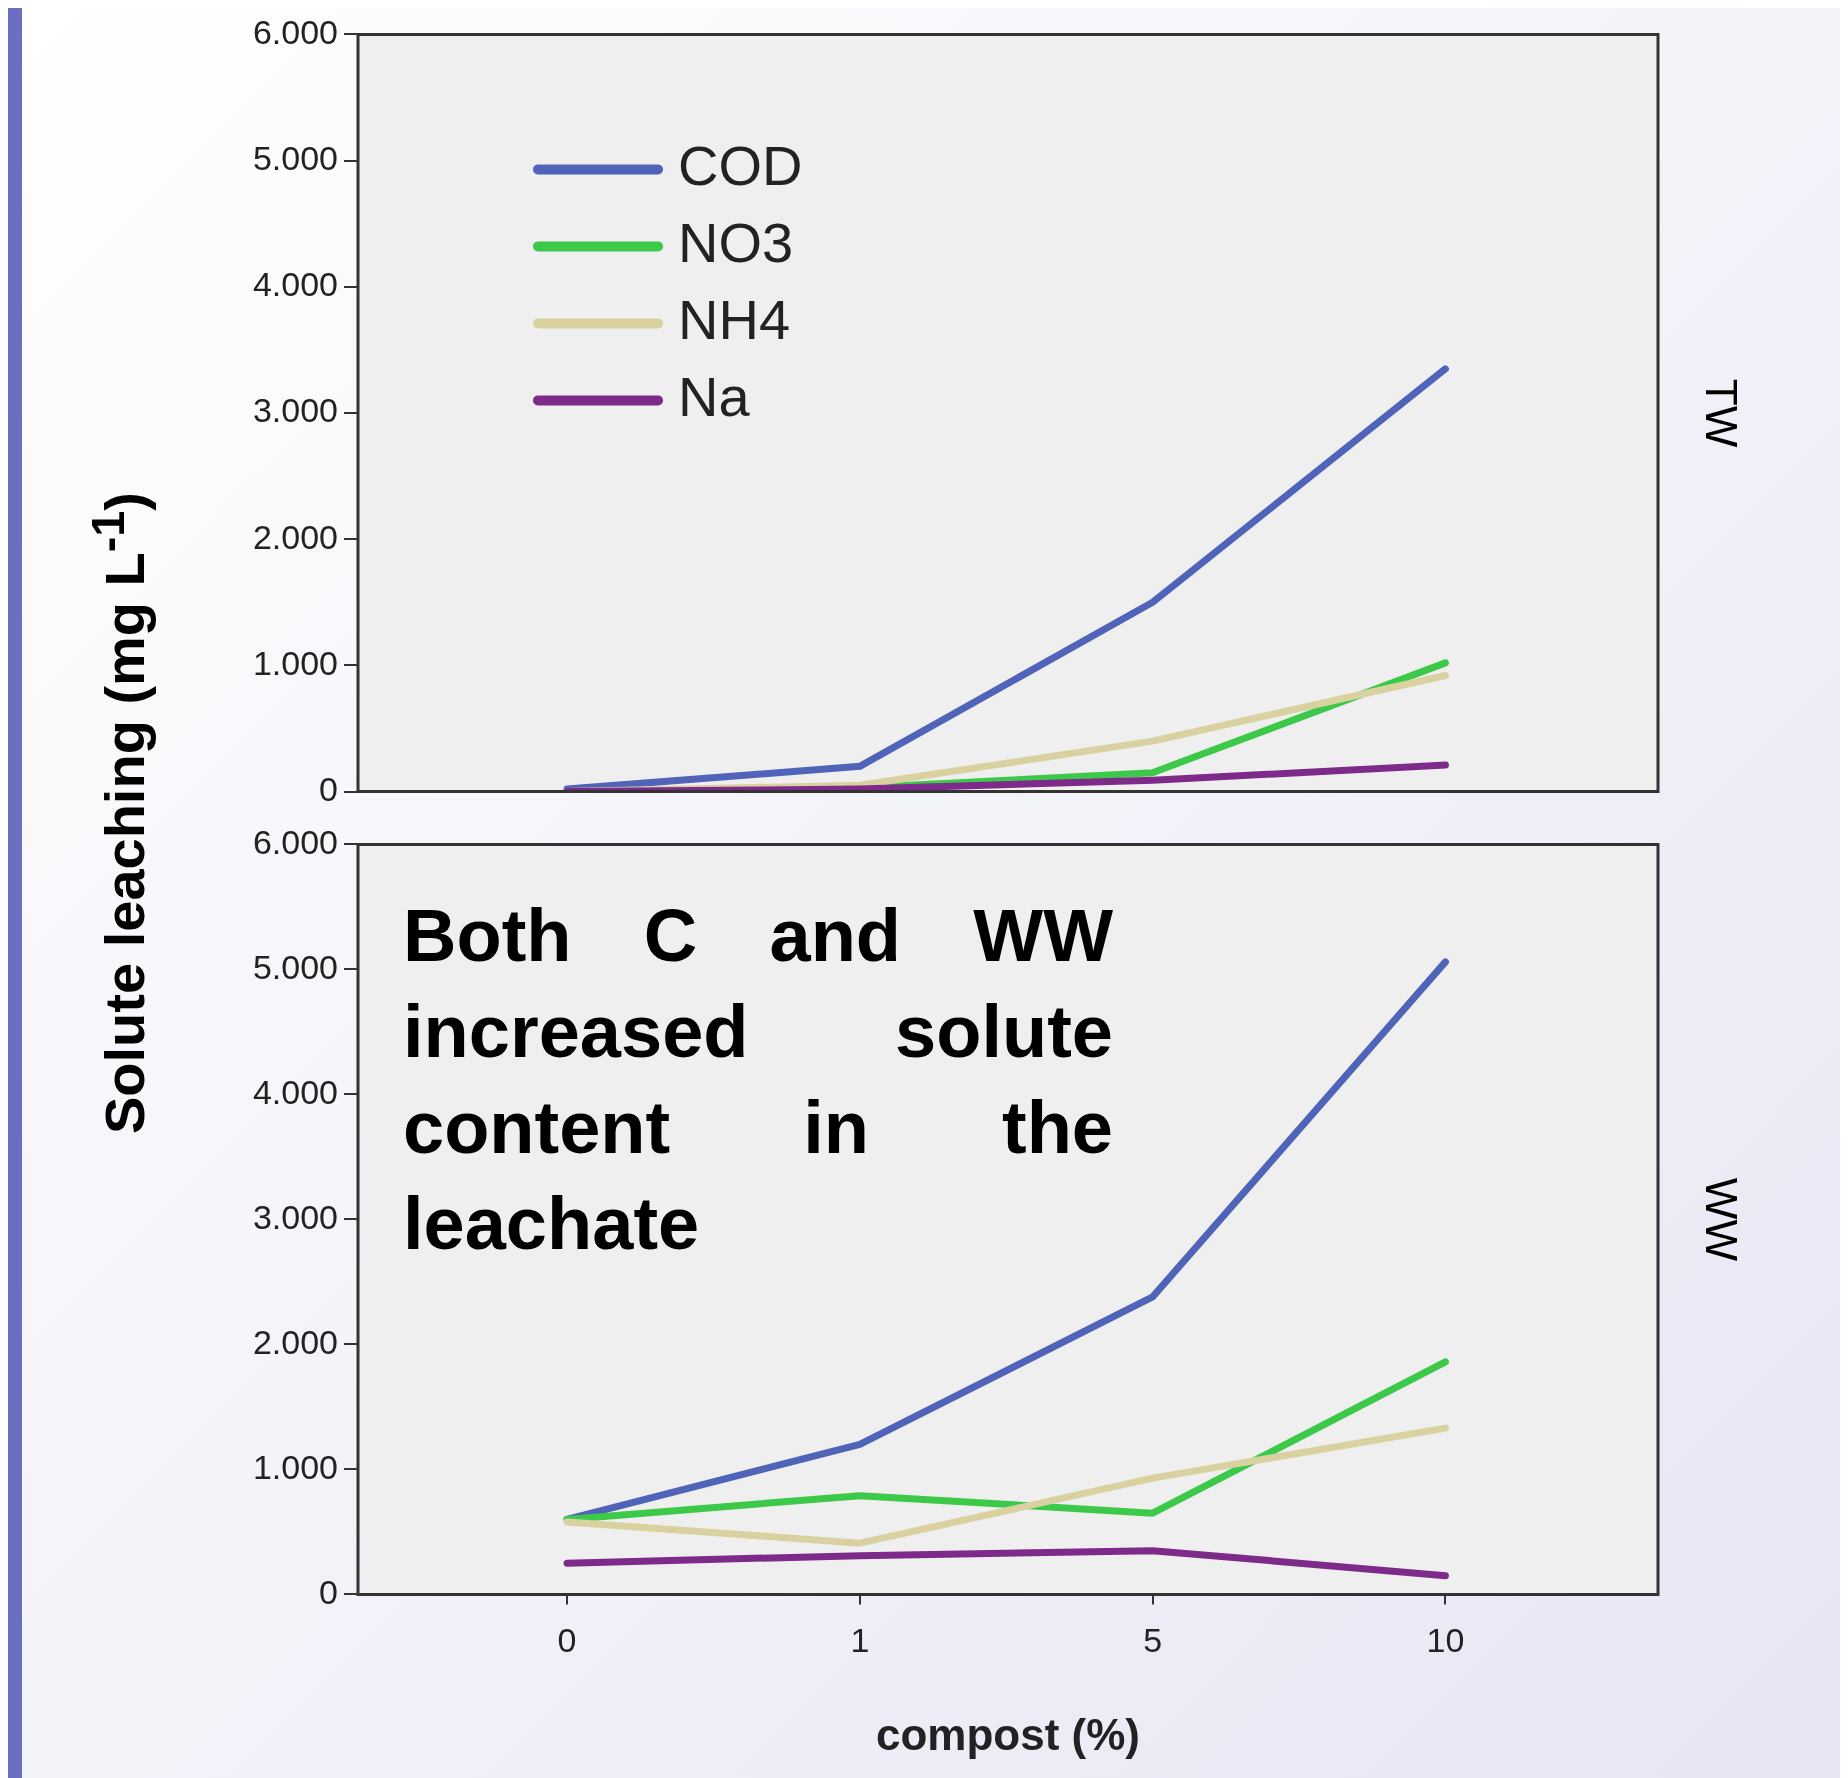  Describe the element at coordinates (758, 1080) in the screenshot. I see `annotation: Both C and WW increased solute content in the leachate` at that location.